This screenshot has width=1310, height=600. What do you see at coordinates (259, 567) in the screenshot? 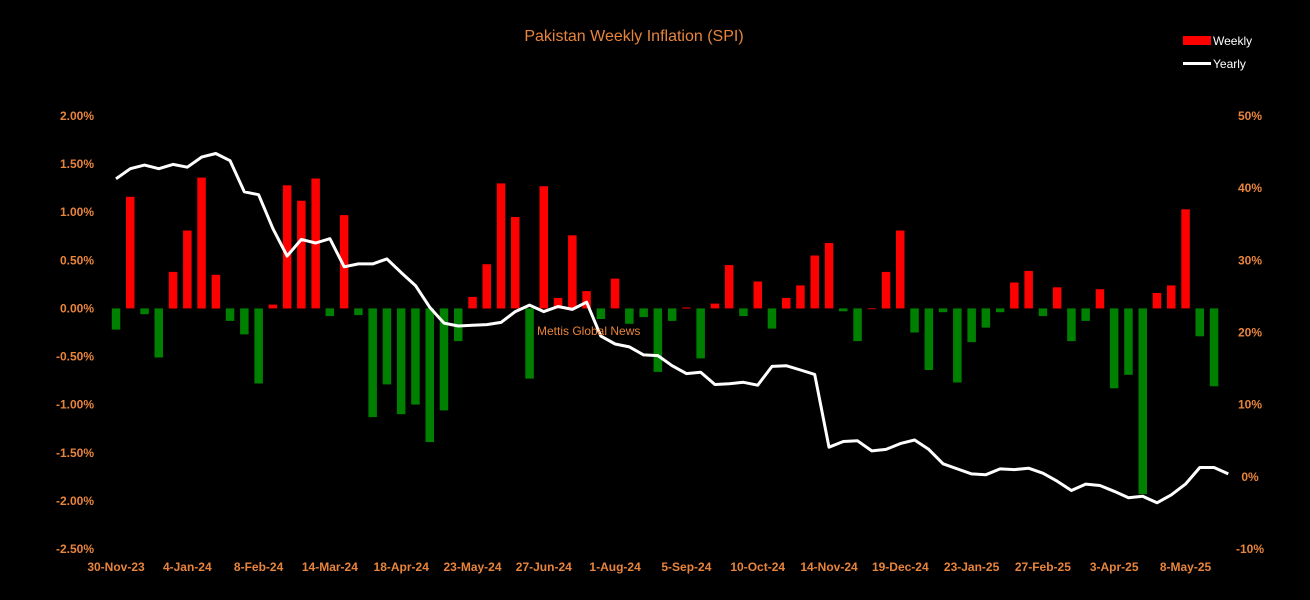
I see `x-tick-label: 8-Feb-24` at bounding box center [259, 567].